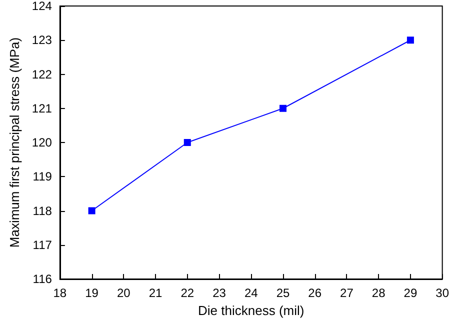 This screenshot has width=452, height=322. I want to click on y-tick-label: 124, so click(42, 6).